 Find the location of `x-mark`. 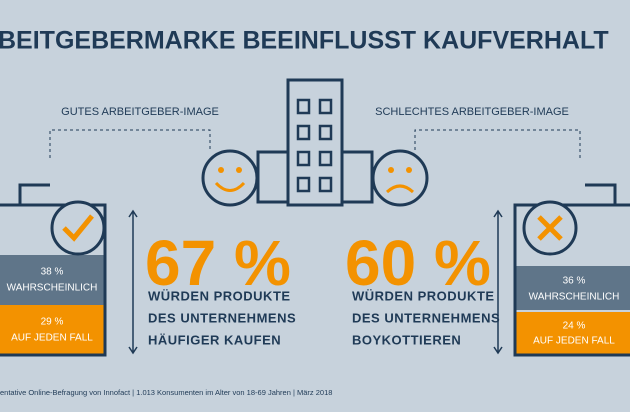

x-mark is located at coordinates (550, 228).